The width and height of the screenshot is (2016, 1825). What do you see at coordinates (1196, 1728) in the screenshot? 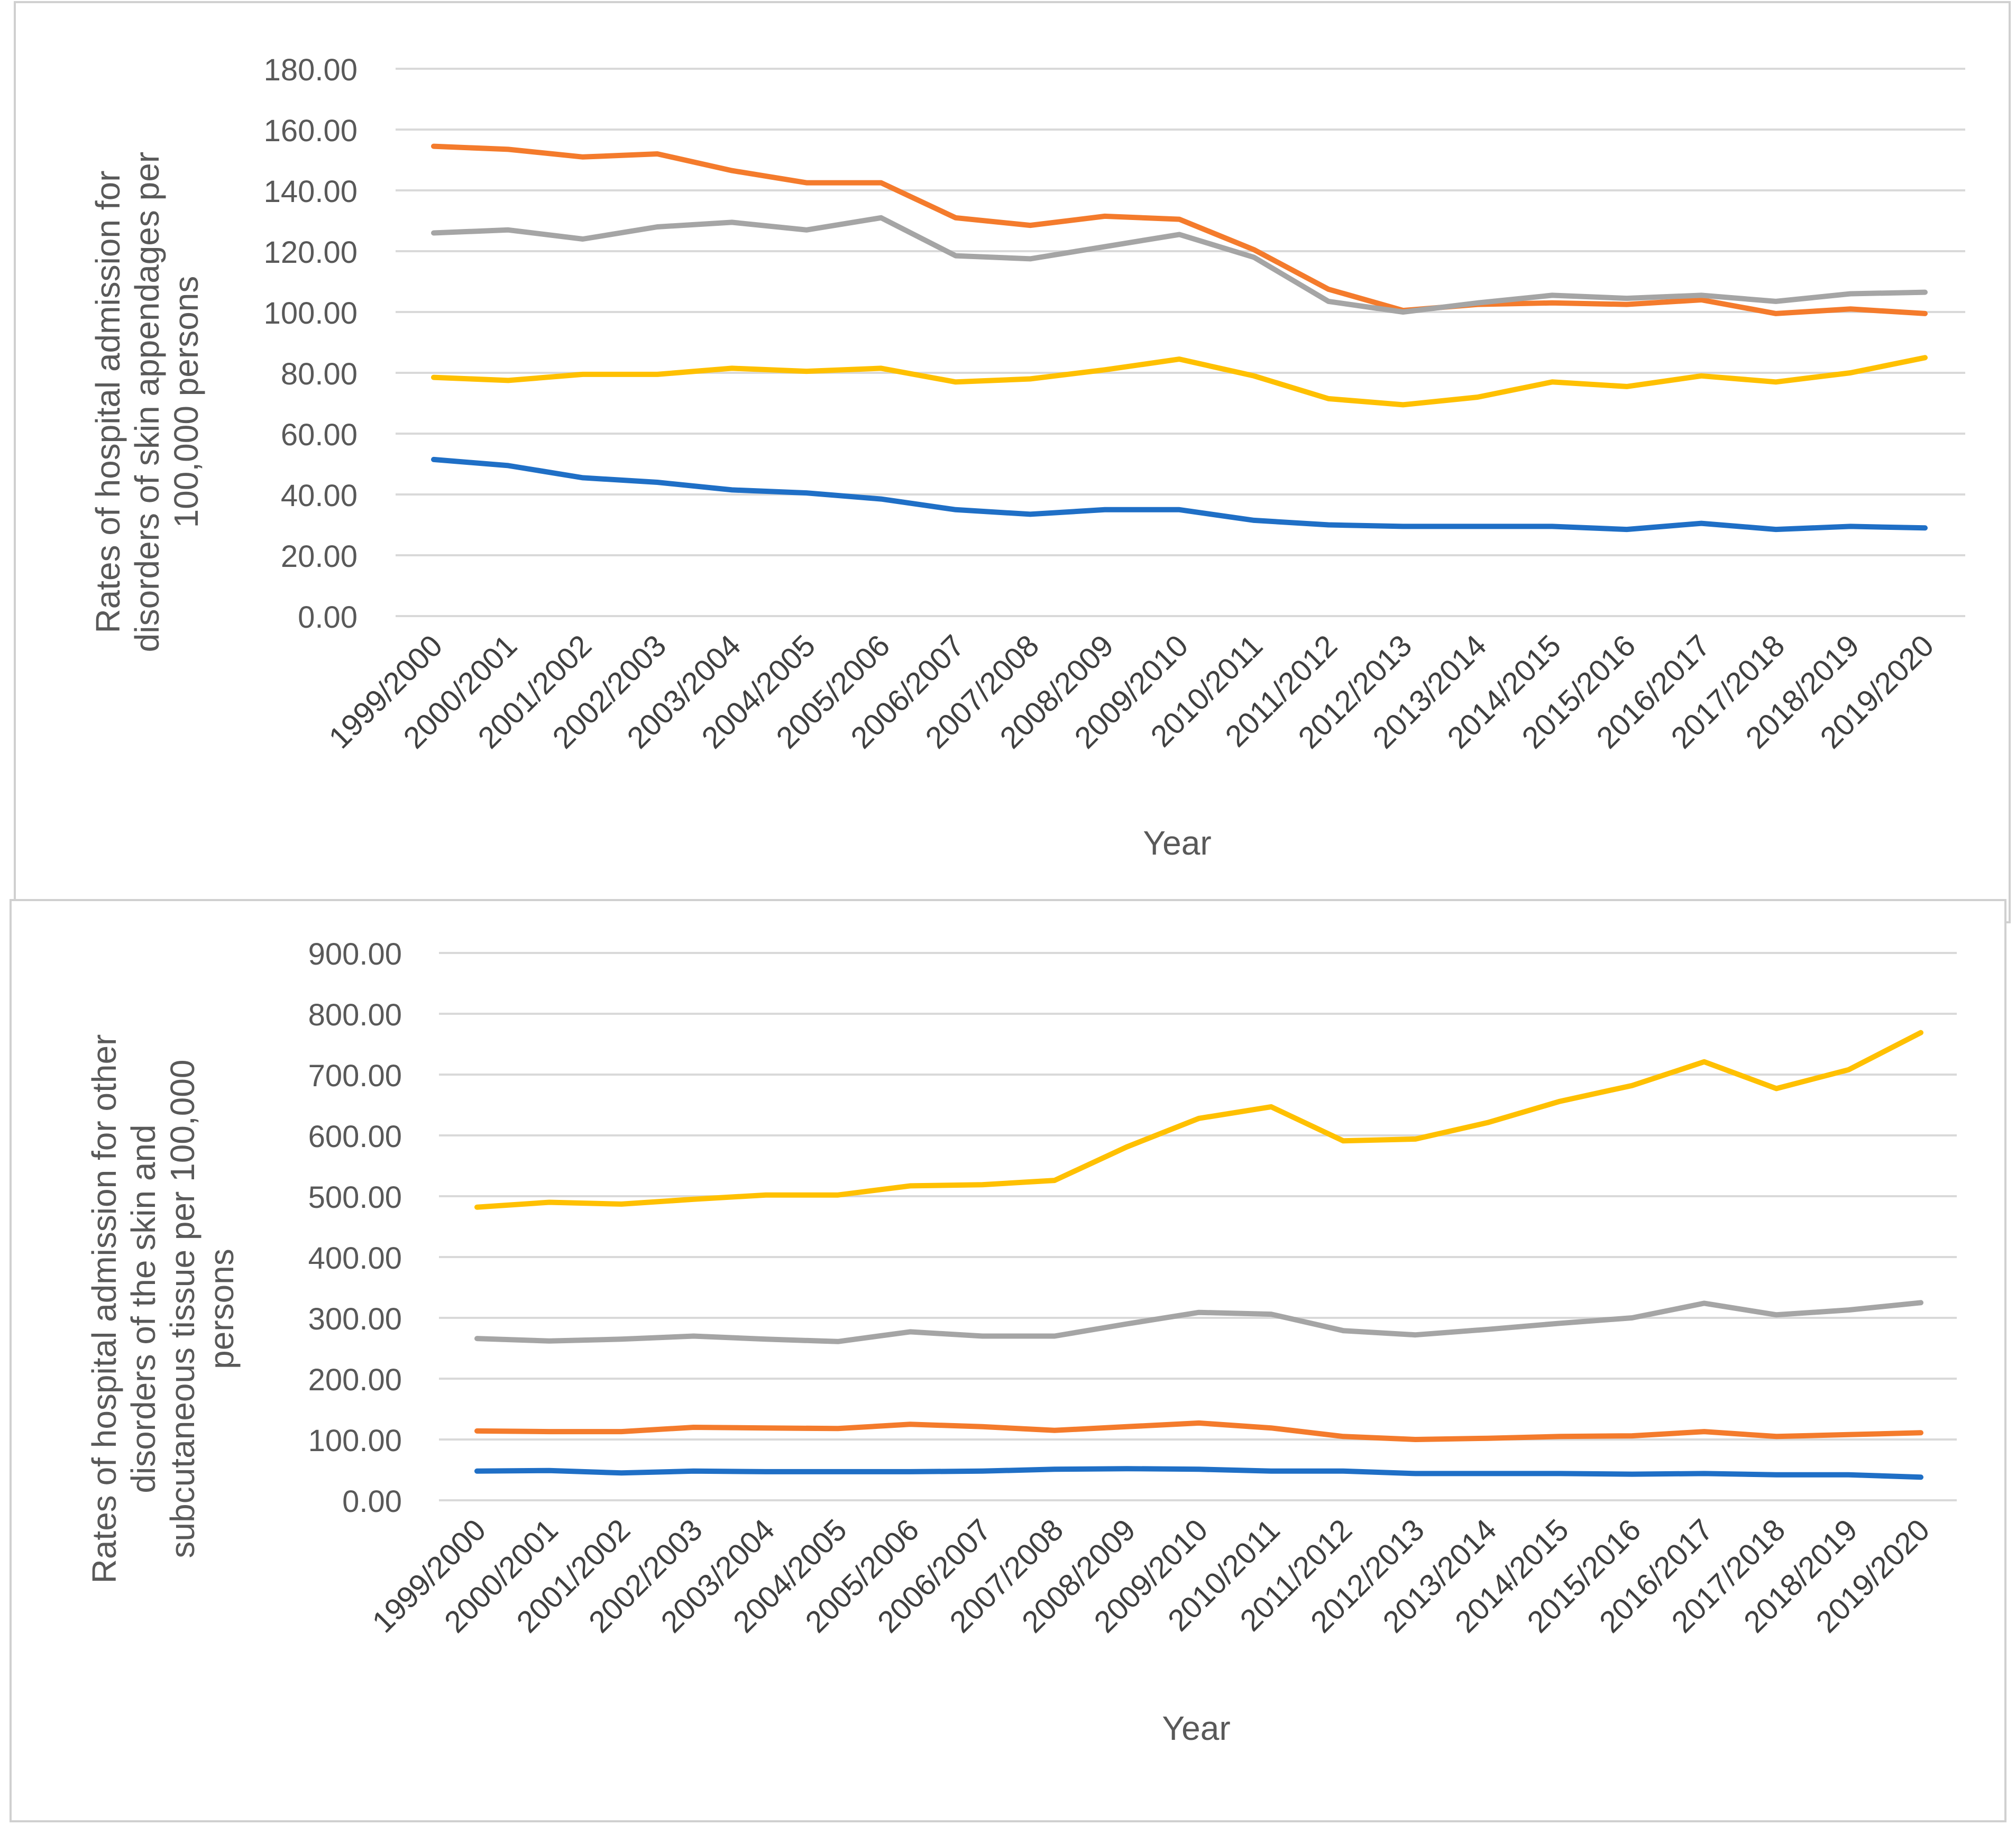
I see `chart-2-x-axis-title: Year` at bounding box center [1196, 1728].